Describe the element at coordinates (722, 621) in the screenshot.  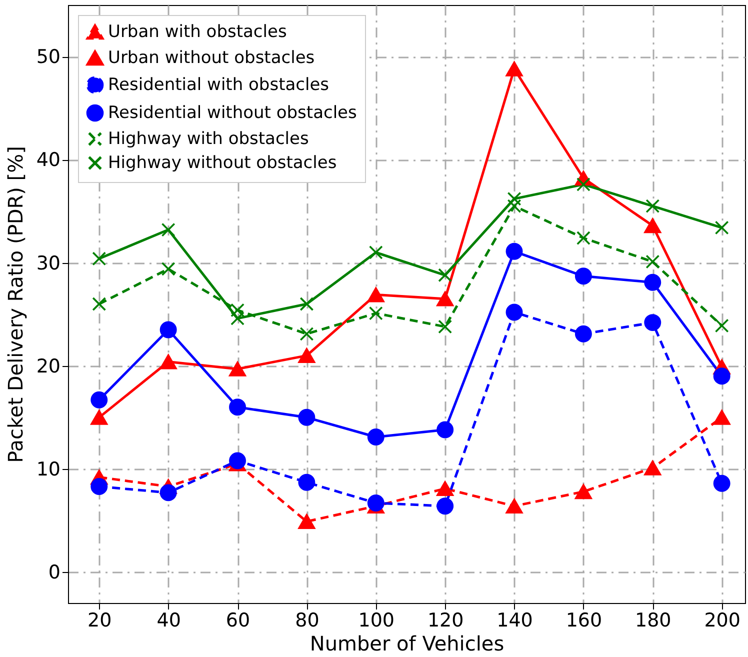
I see `x-tick-label: 200` at that location.